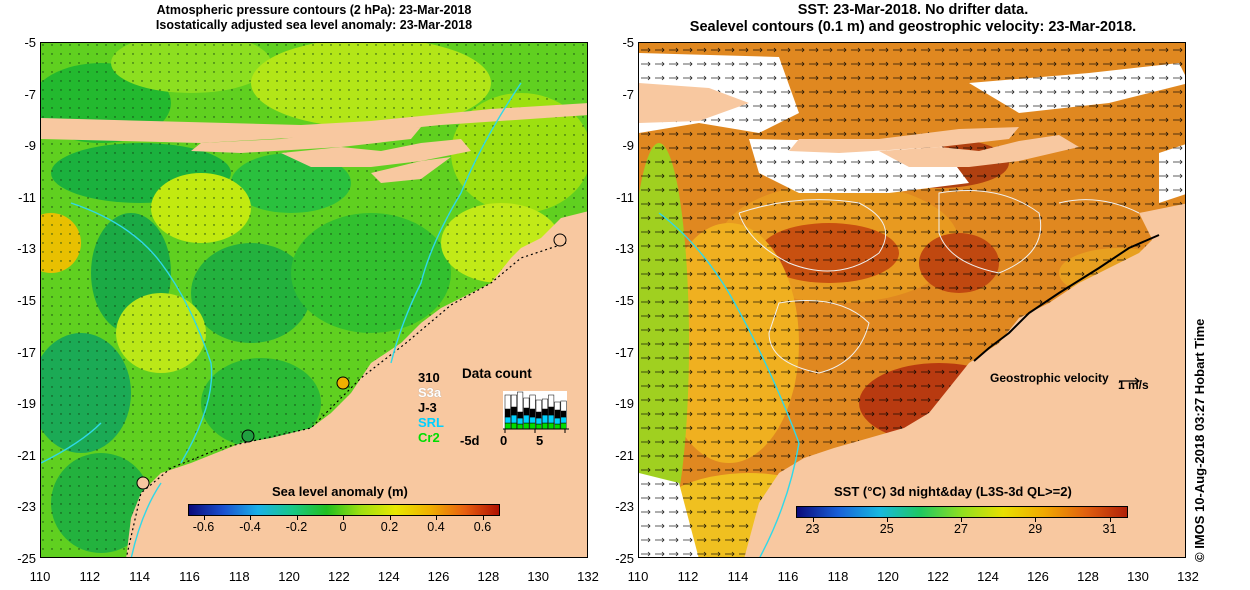 The width and height of the screenshot is (1250, 590). What do you see at coordinates (628, 42) in the screenshot?
I see `right-lat-tick: -5` at bounding box center [628, 42].